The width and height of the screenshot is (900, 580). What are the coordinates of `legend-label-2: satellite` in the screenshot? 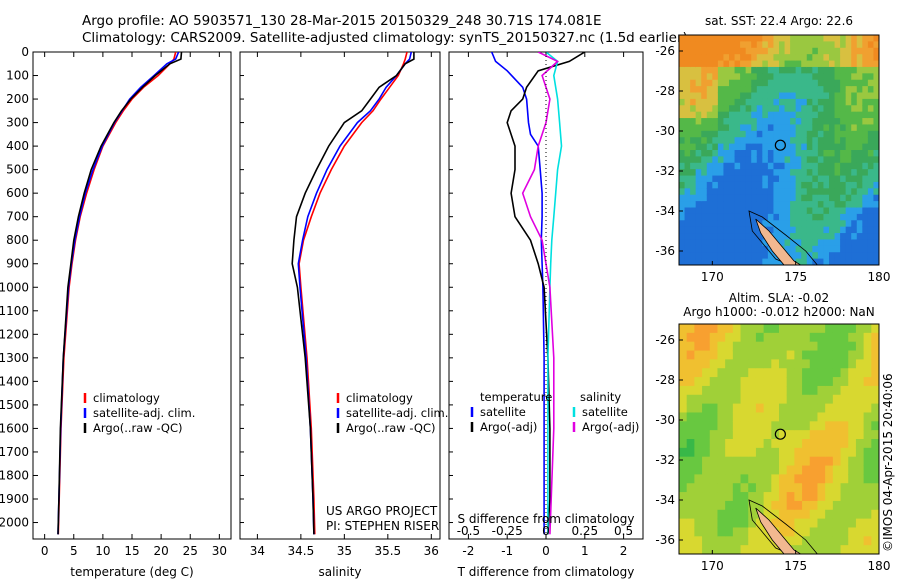 It's located at (605, 412).